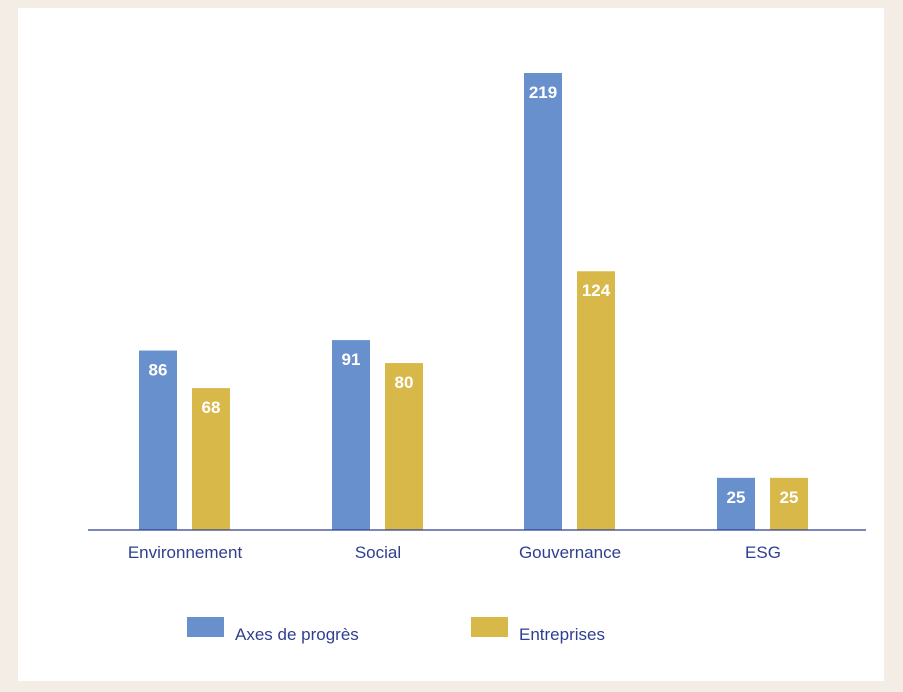 The height and width of the screenshot is (692, 903). I want to click on bar-axes-esg, so click(736, 503).